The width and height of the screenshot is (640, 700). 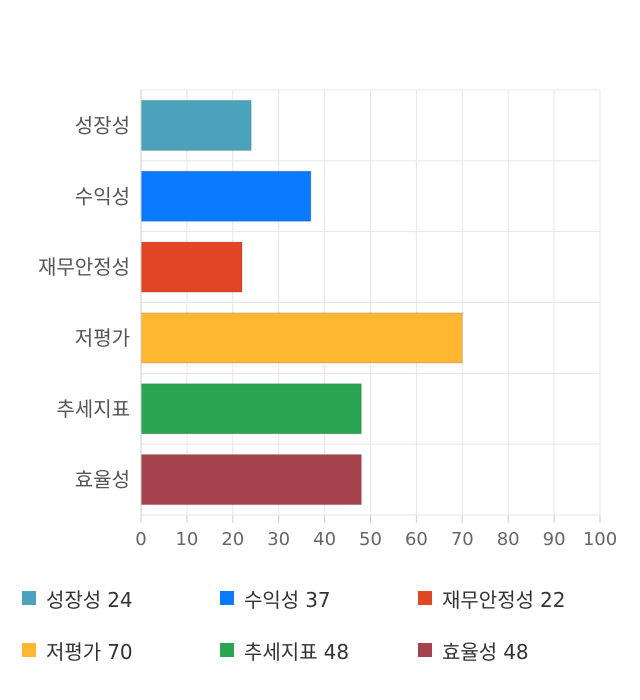 What do you see at coordinates (554, 539) in the screenshot?
I see `x-tick-label: 90` at bounding box center [554, 539].